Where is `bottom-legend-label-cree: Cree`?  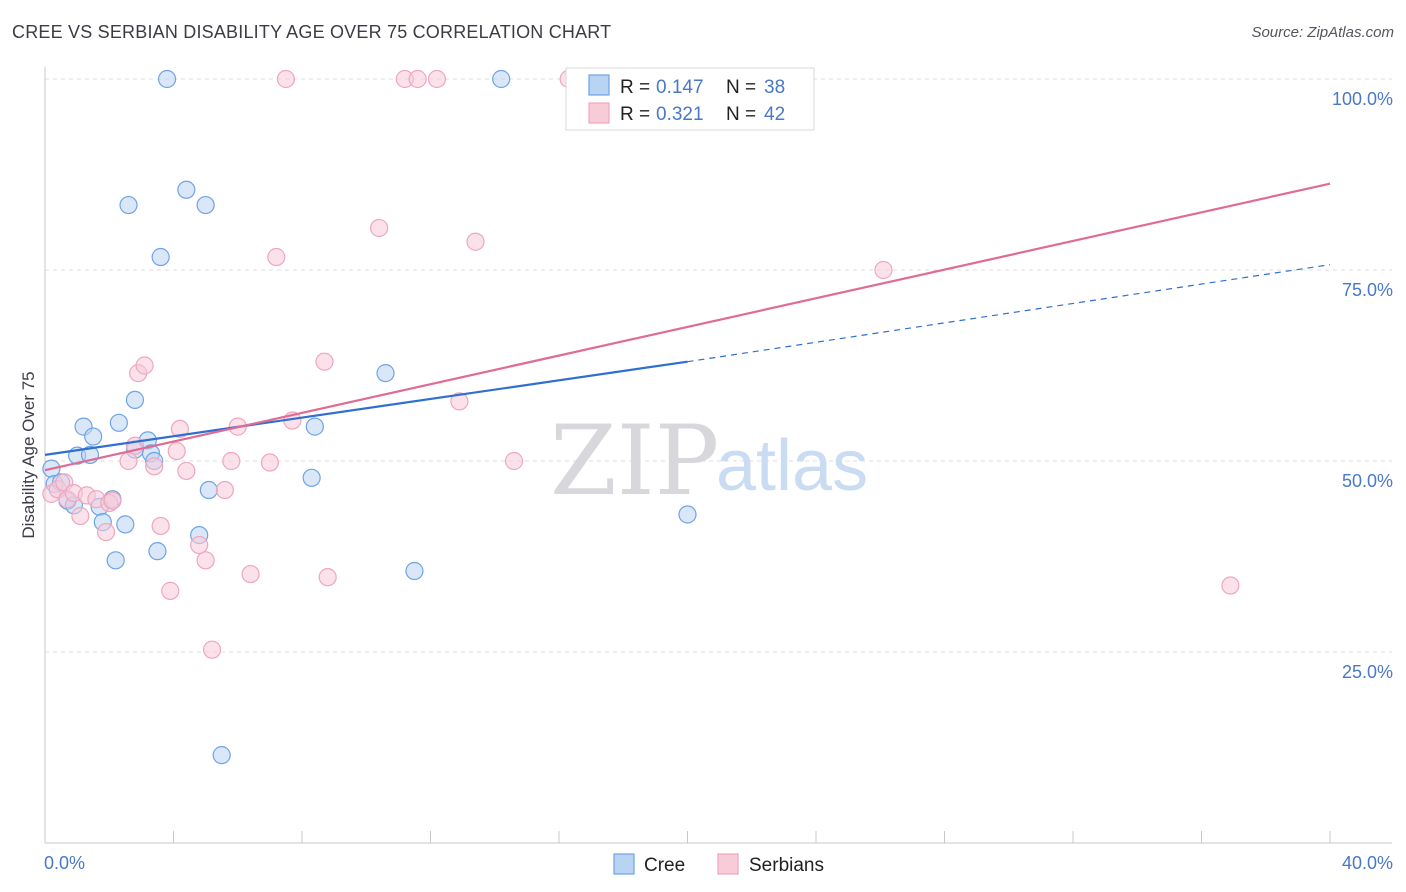 bottom-legend-label-cree: Cree is located at coordinates (664, 865).